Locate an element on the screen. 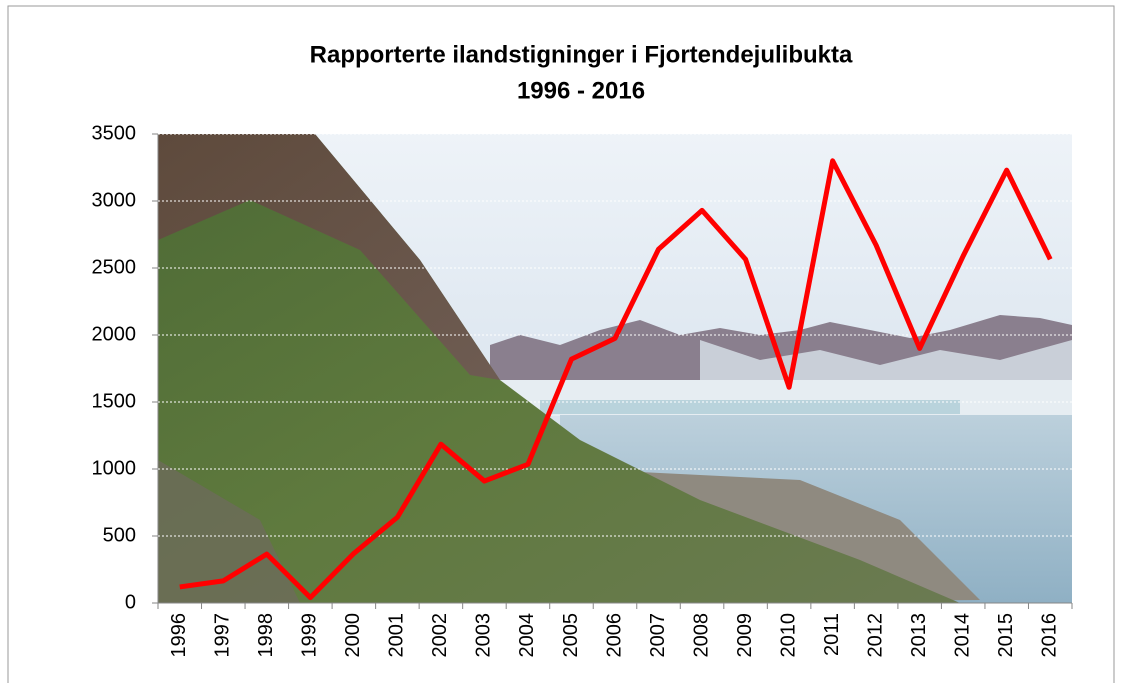 The height and width of the screenshot is (683, 1122). y-tick-label: 2500 is located at coordinates (114, 267).